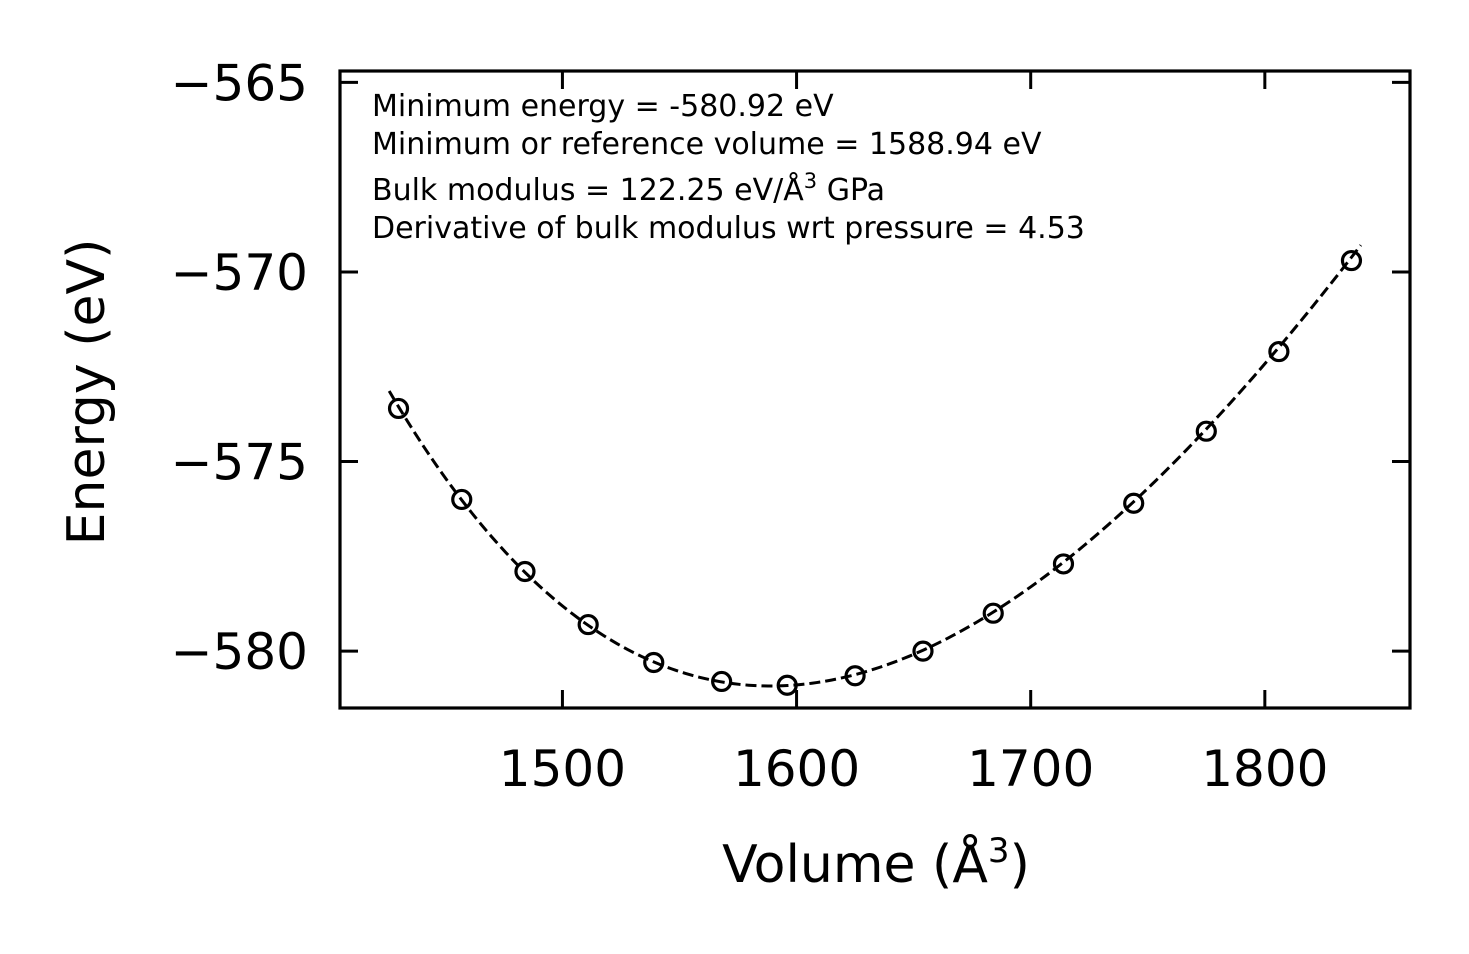 Image resolution: width=1469 pixels, height=954 pixels. Describe the element at coordinates (239, 652) in the screenshot. I see `y-tick-label: −580` at that location.